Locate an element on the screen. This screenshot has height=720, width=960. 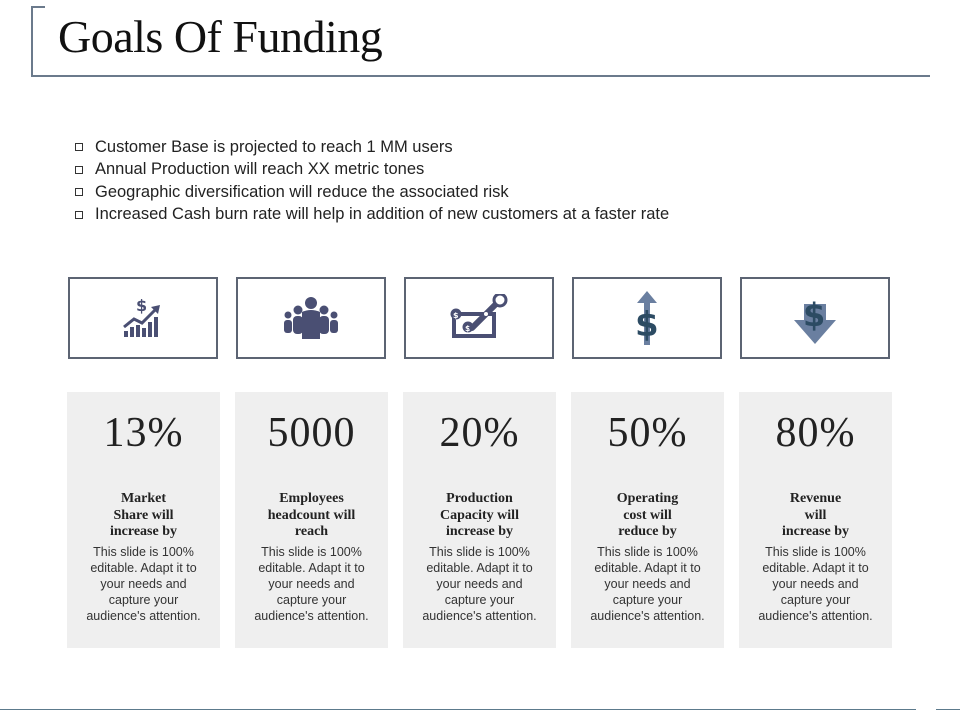
icon-box-operating-cost: $ is located at coordinates (647, 318).